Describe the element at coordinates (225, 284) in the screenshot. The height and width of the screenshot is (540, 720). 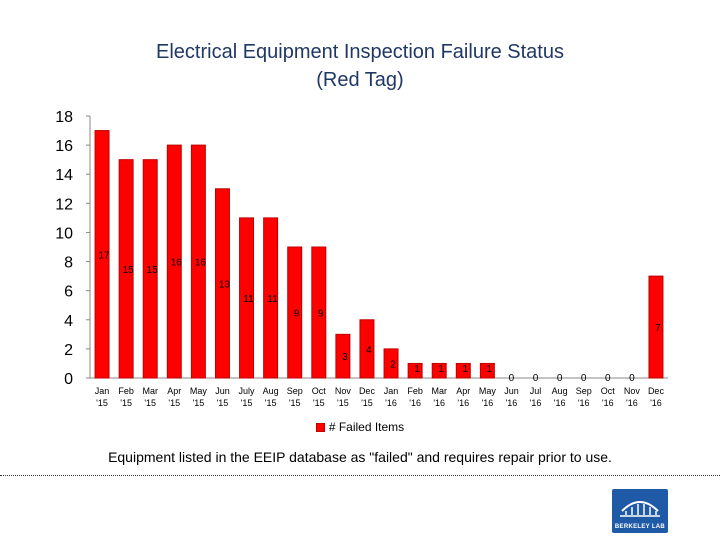
I see `data-label: 13` at that location.